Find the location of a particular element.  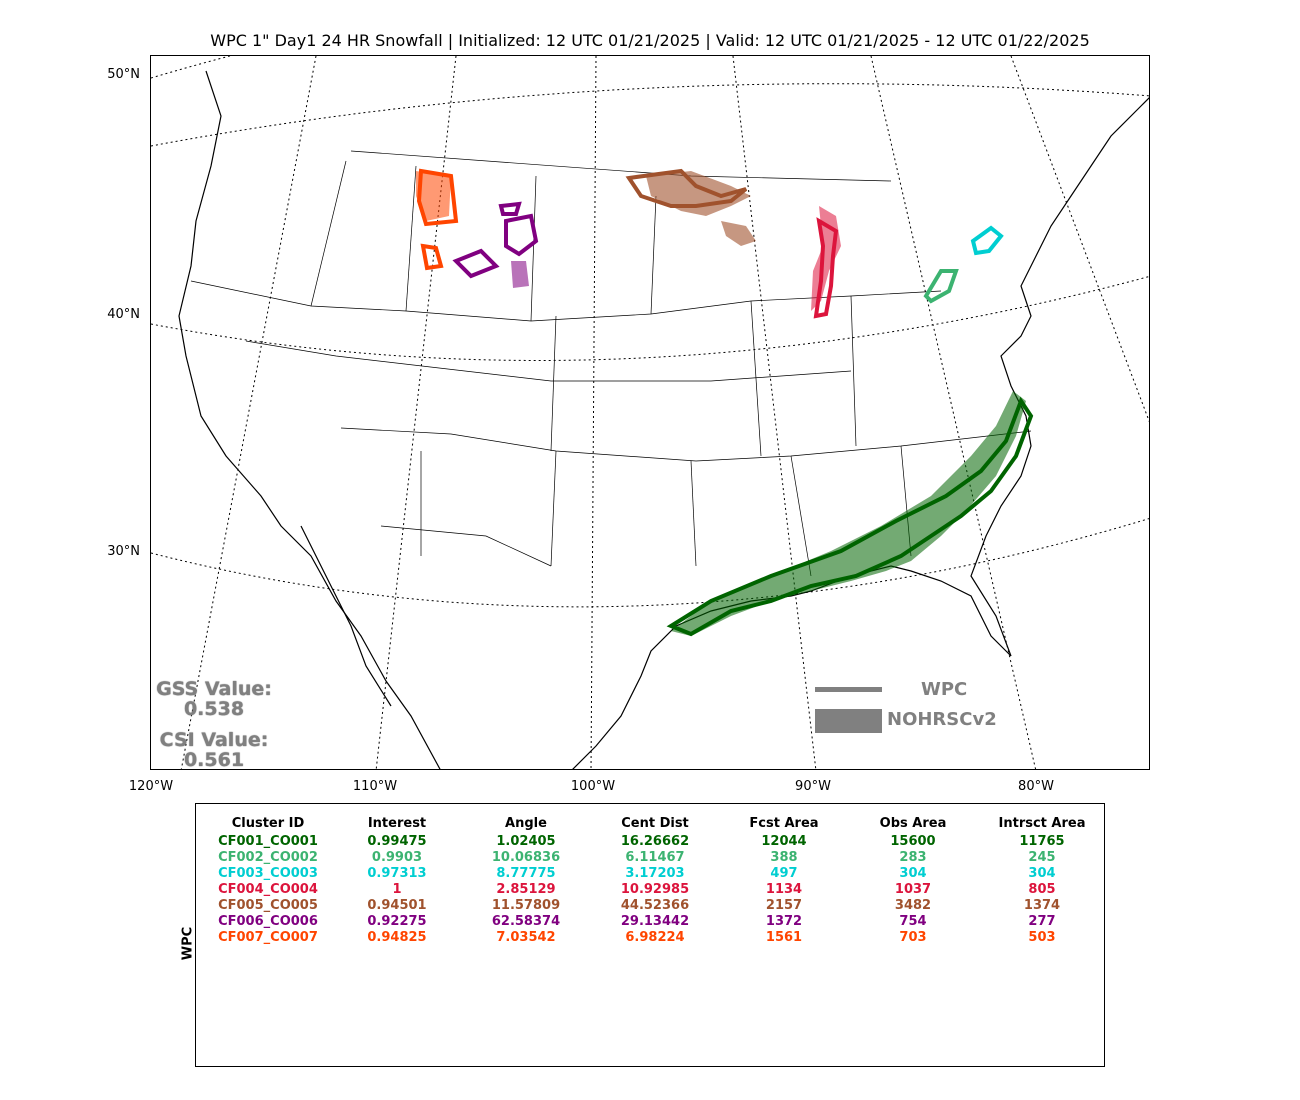

stats-ylabel: WPC is located at coordinates (188, 943).